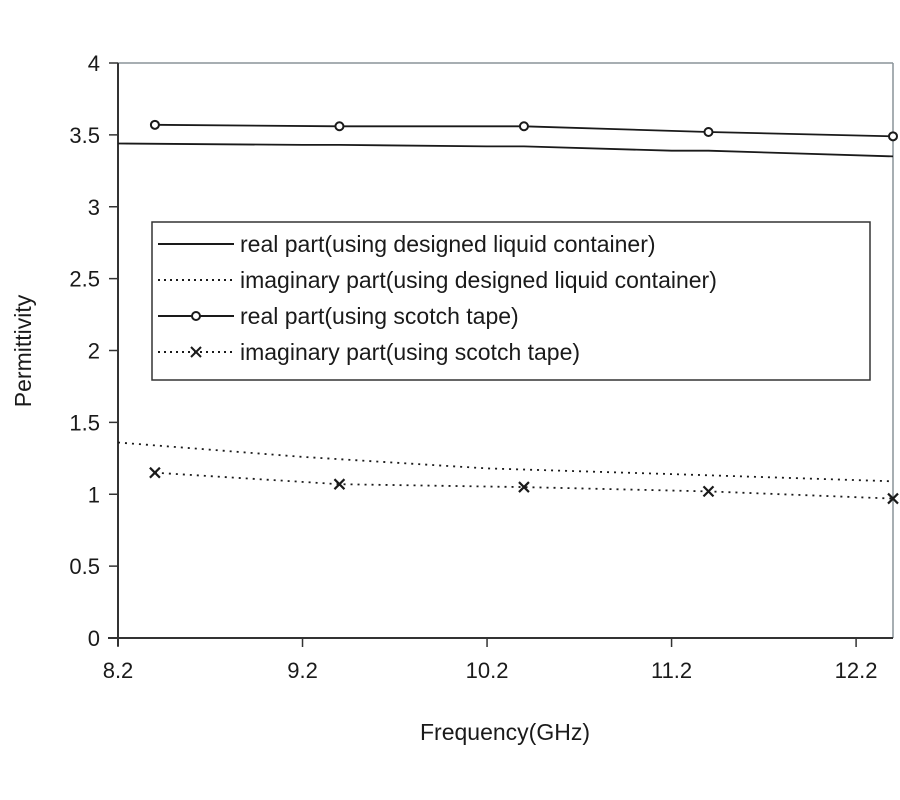 The image size is (900, 800). I want to click on y-tick-label: 0, so click(94, 638).